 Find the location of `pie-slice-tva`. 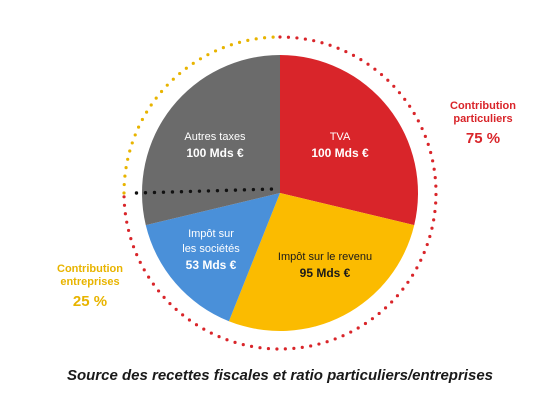

pie-slice-tva is located at coordinates (349, 140).